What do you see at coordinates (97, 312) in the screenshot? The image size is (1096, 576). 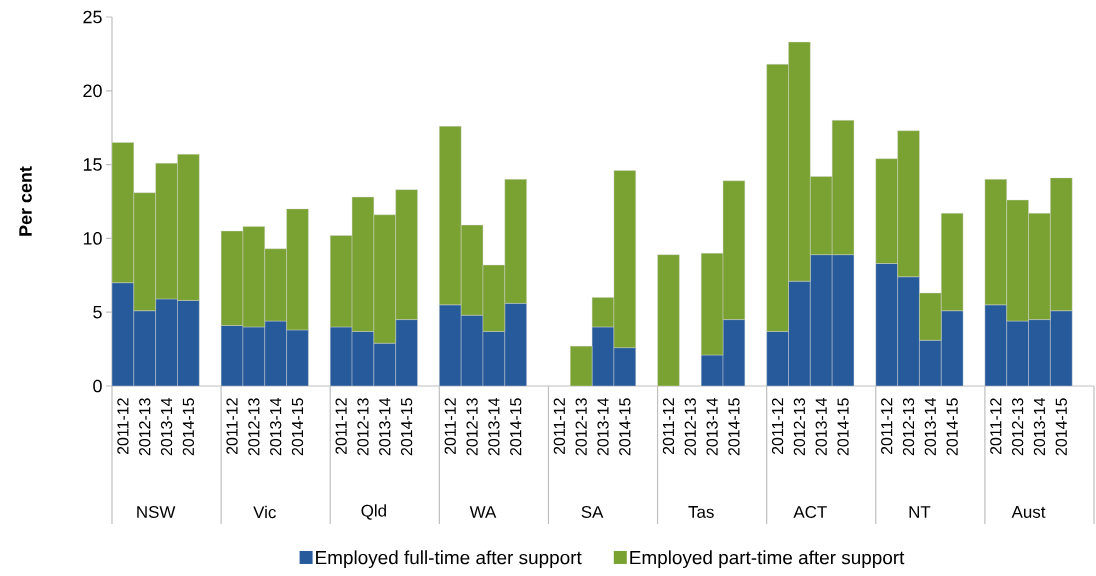 I see `y-tick-label: 5` at bounding box center [97, 312].